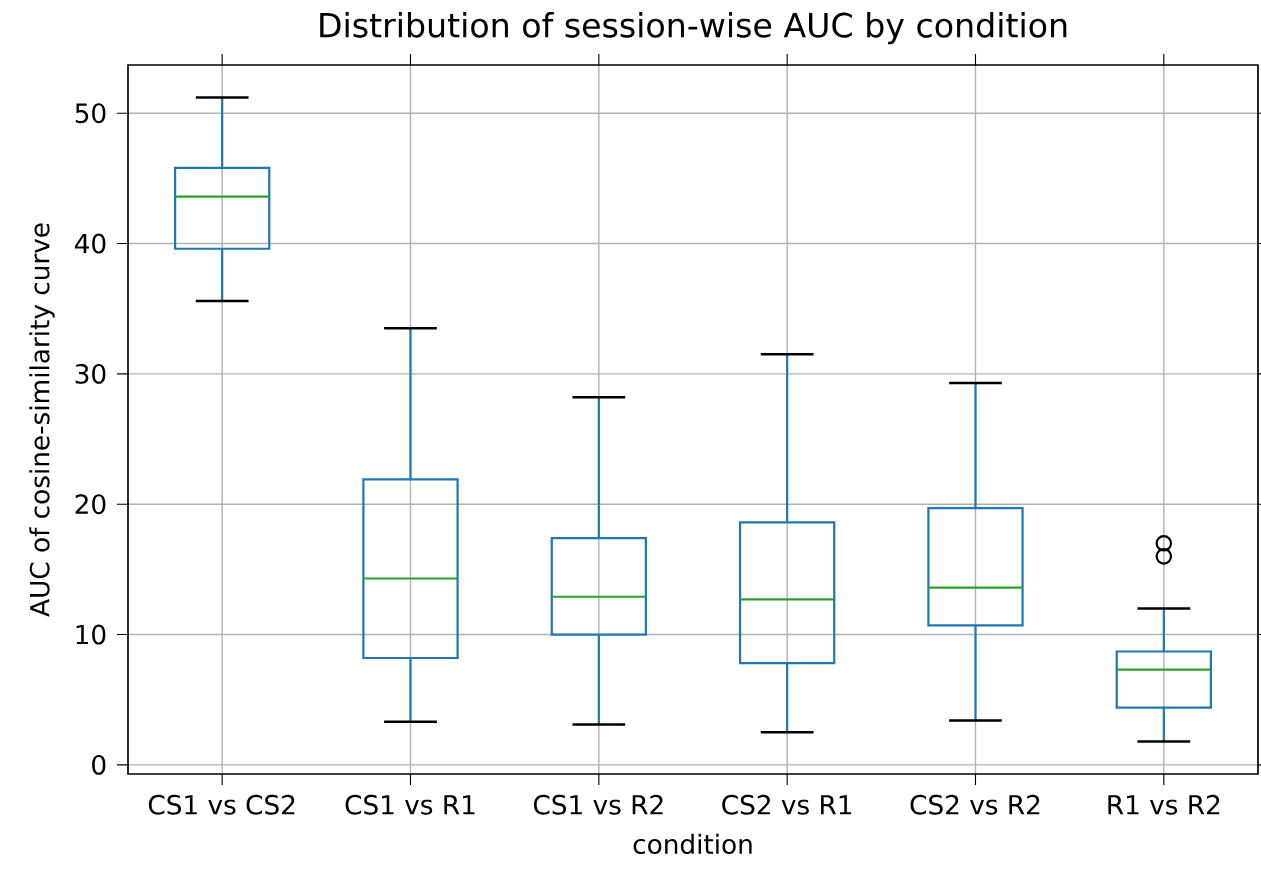 The image size is (1261, 875). I want to click on y-tick-label: 0, so click(99, 764).